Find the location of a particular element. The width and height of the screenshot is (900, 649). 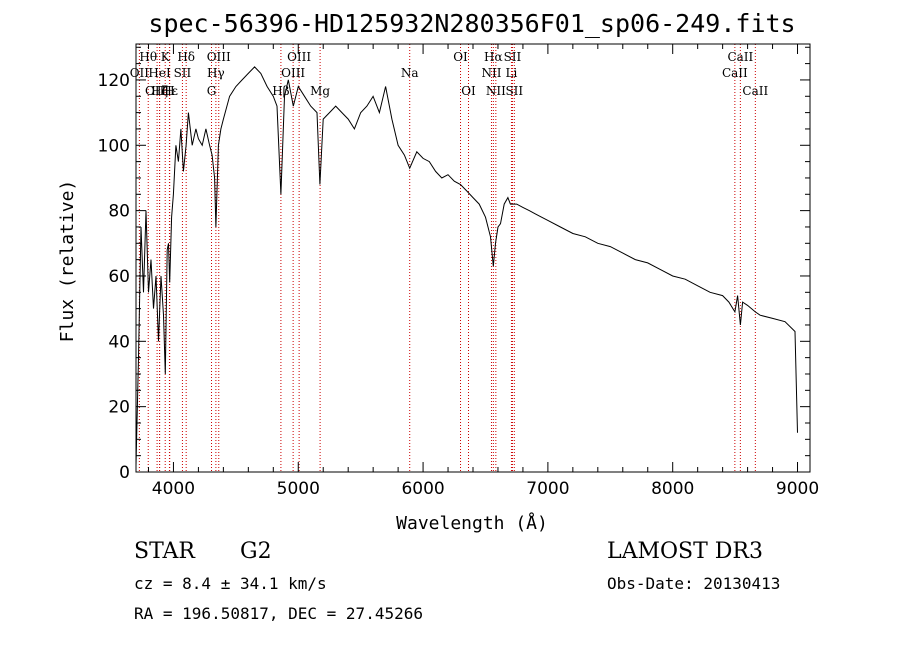

y-tick-label-4: 80 is located at coordinates (119, 212).